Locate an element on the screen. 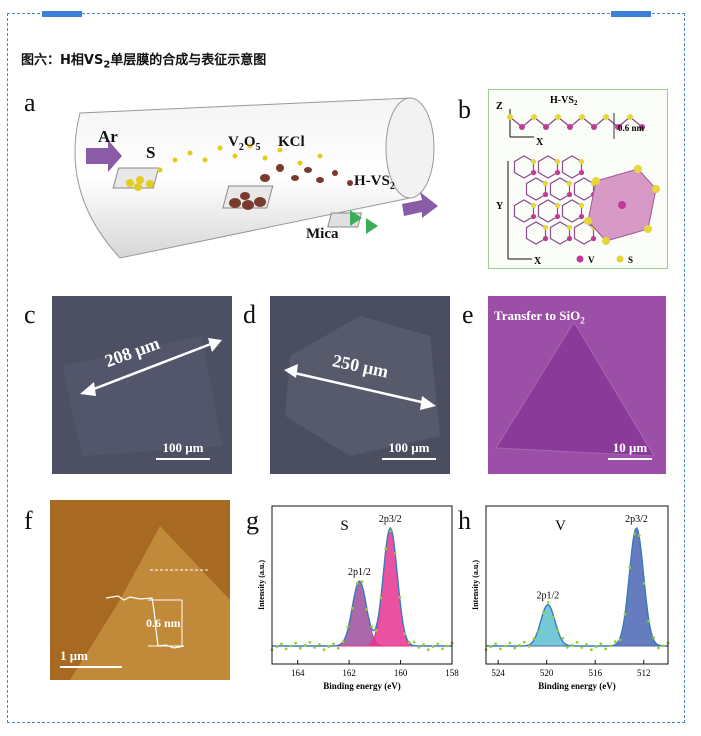 The image size is (701, 736). label-ar: Ar is located at coordinates (108, 136).